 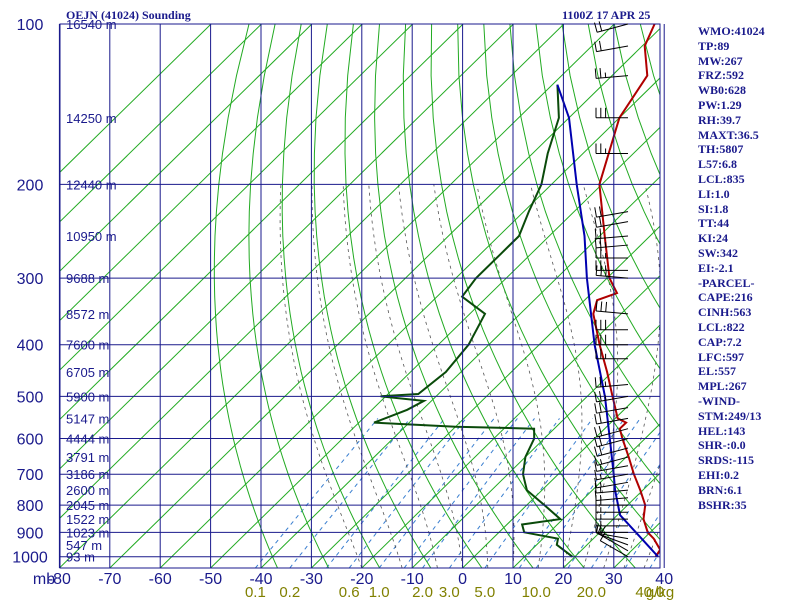 What do you see at coordinates (749, 401) in the screenshot?
I see `index-row: -WIND-` at bounding box center [749, 401].